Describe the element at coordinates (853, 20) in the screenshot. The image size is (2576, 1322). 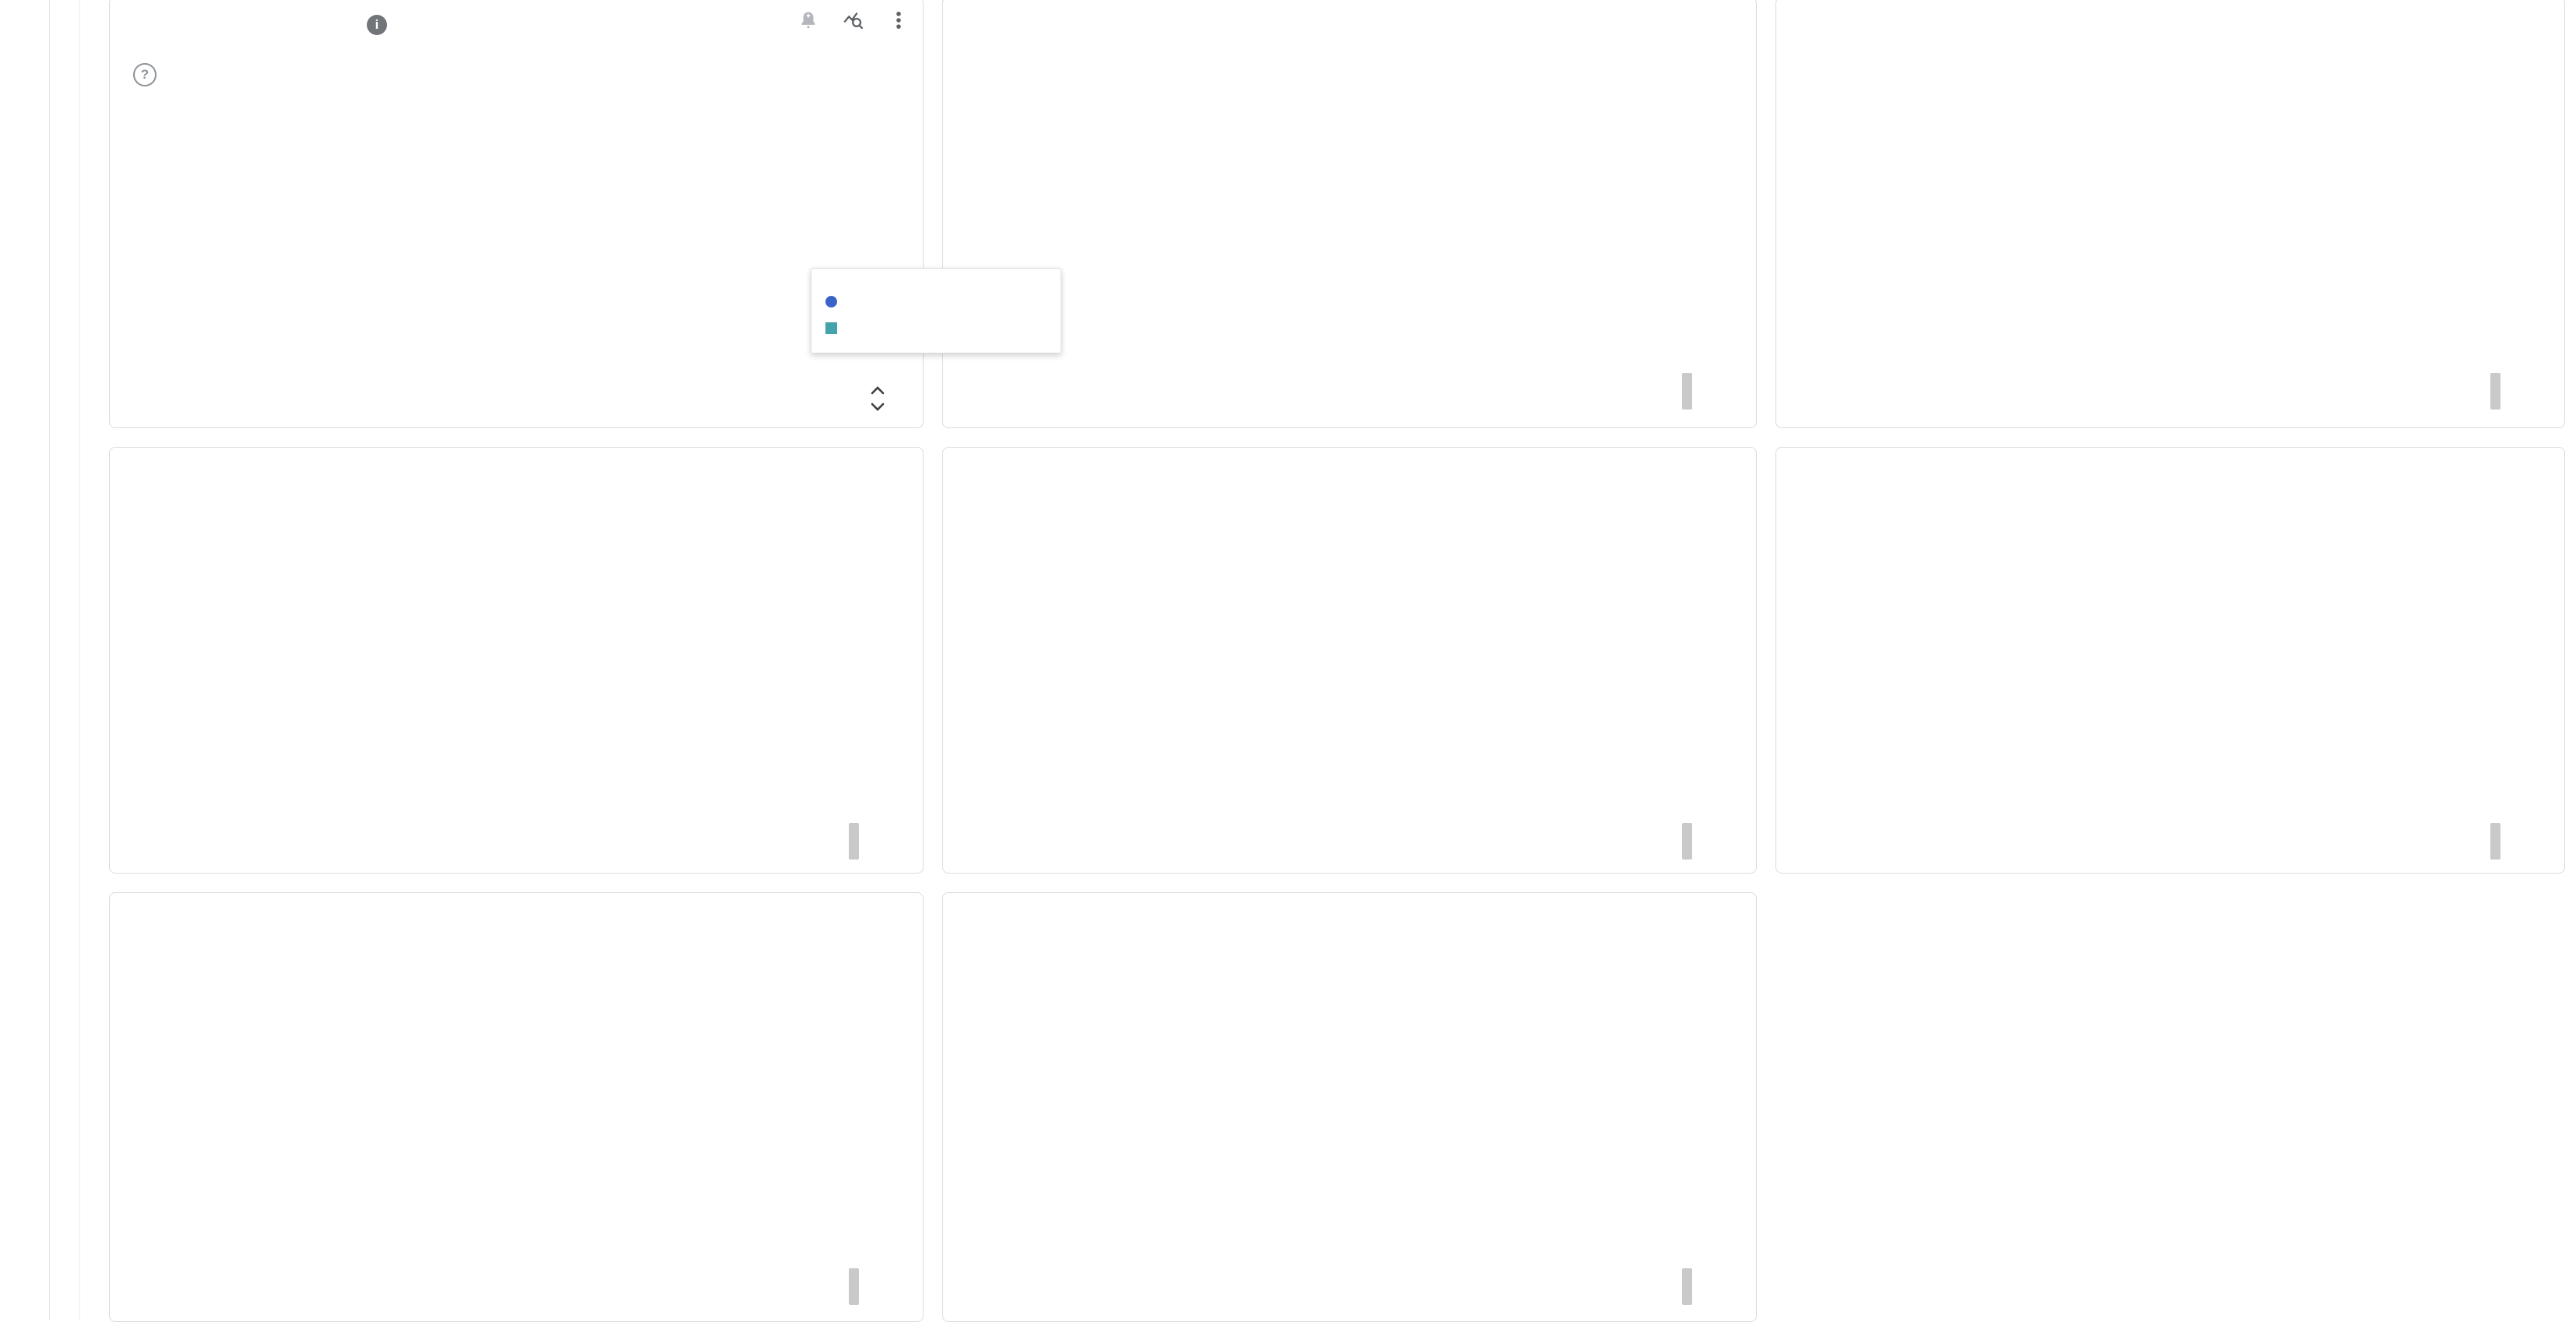
I see `metrics-explorer-icon` at that location.